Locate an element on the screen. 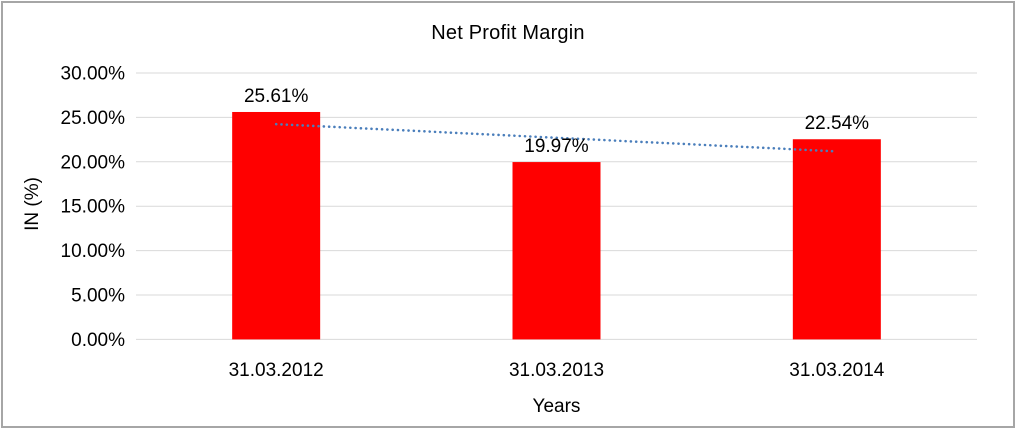 The image size is (1016, 430). x-axis-title: Years is located at coordinates (556, 406).